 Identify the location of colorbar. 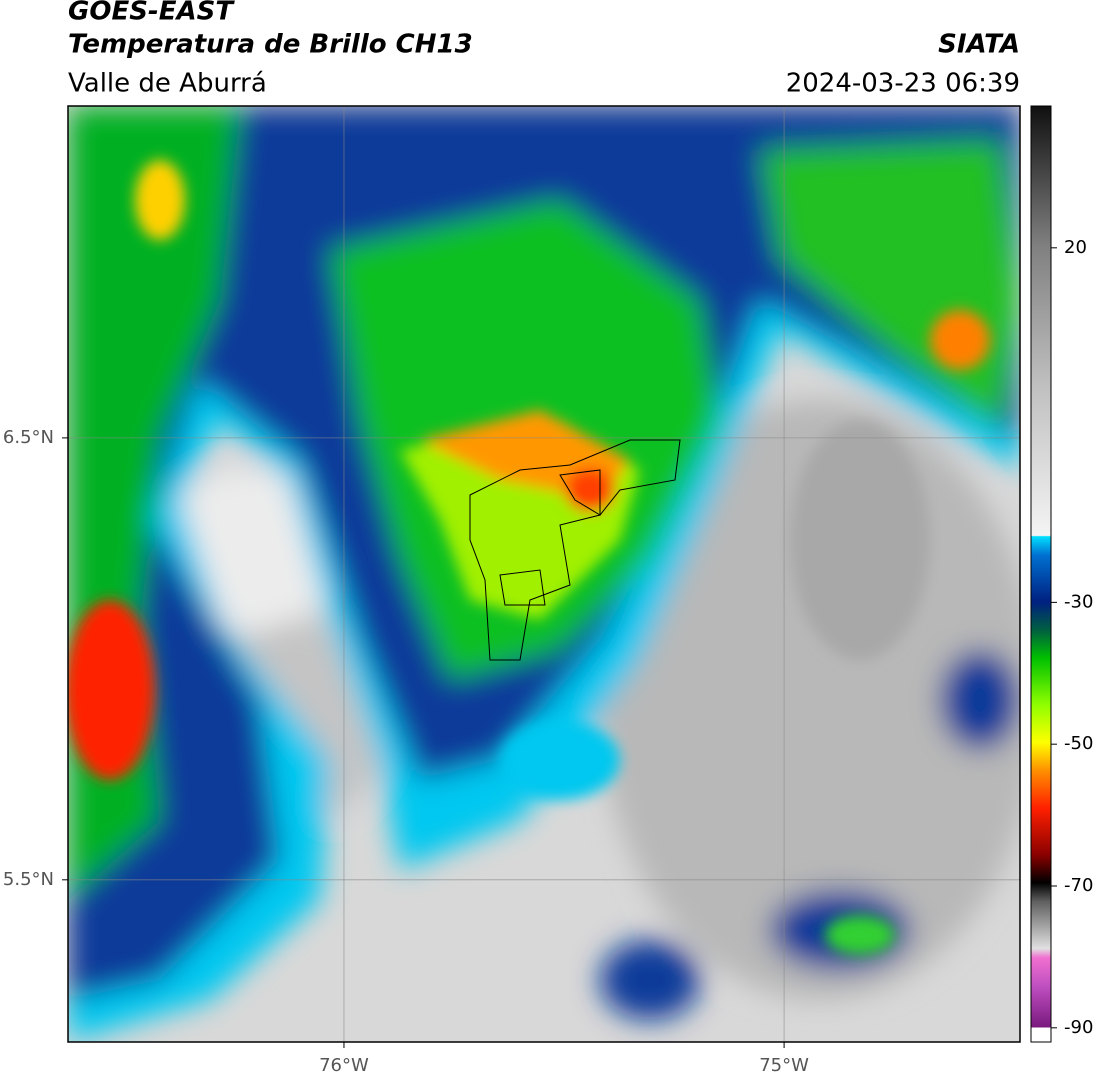
(1041, 574).